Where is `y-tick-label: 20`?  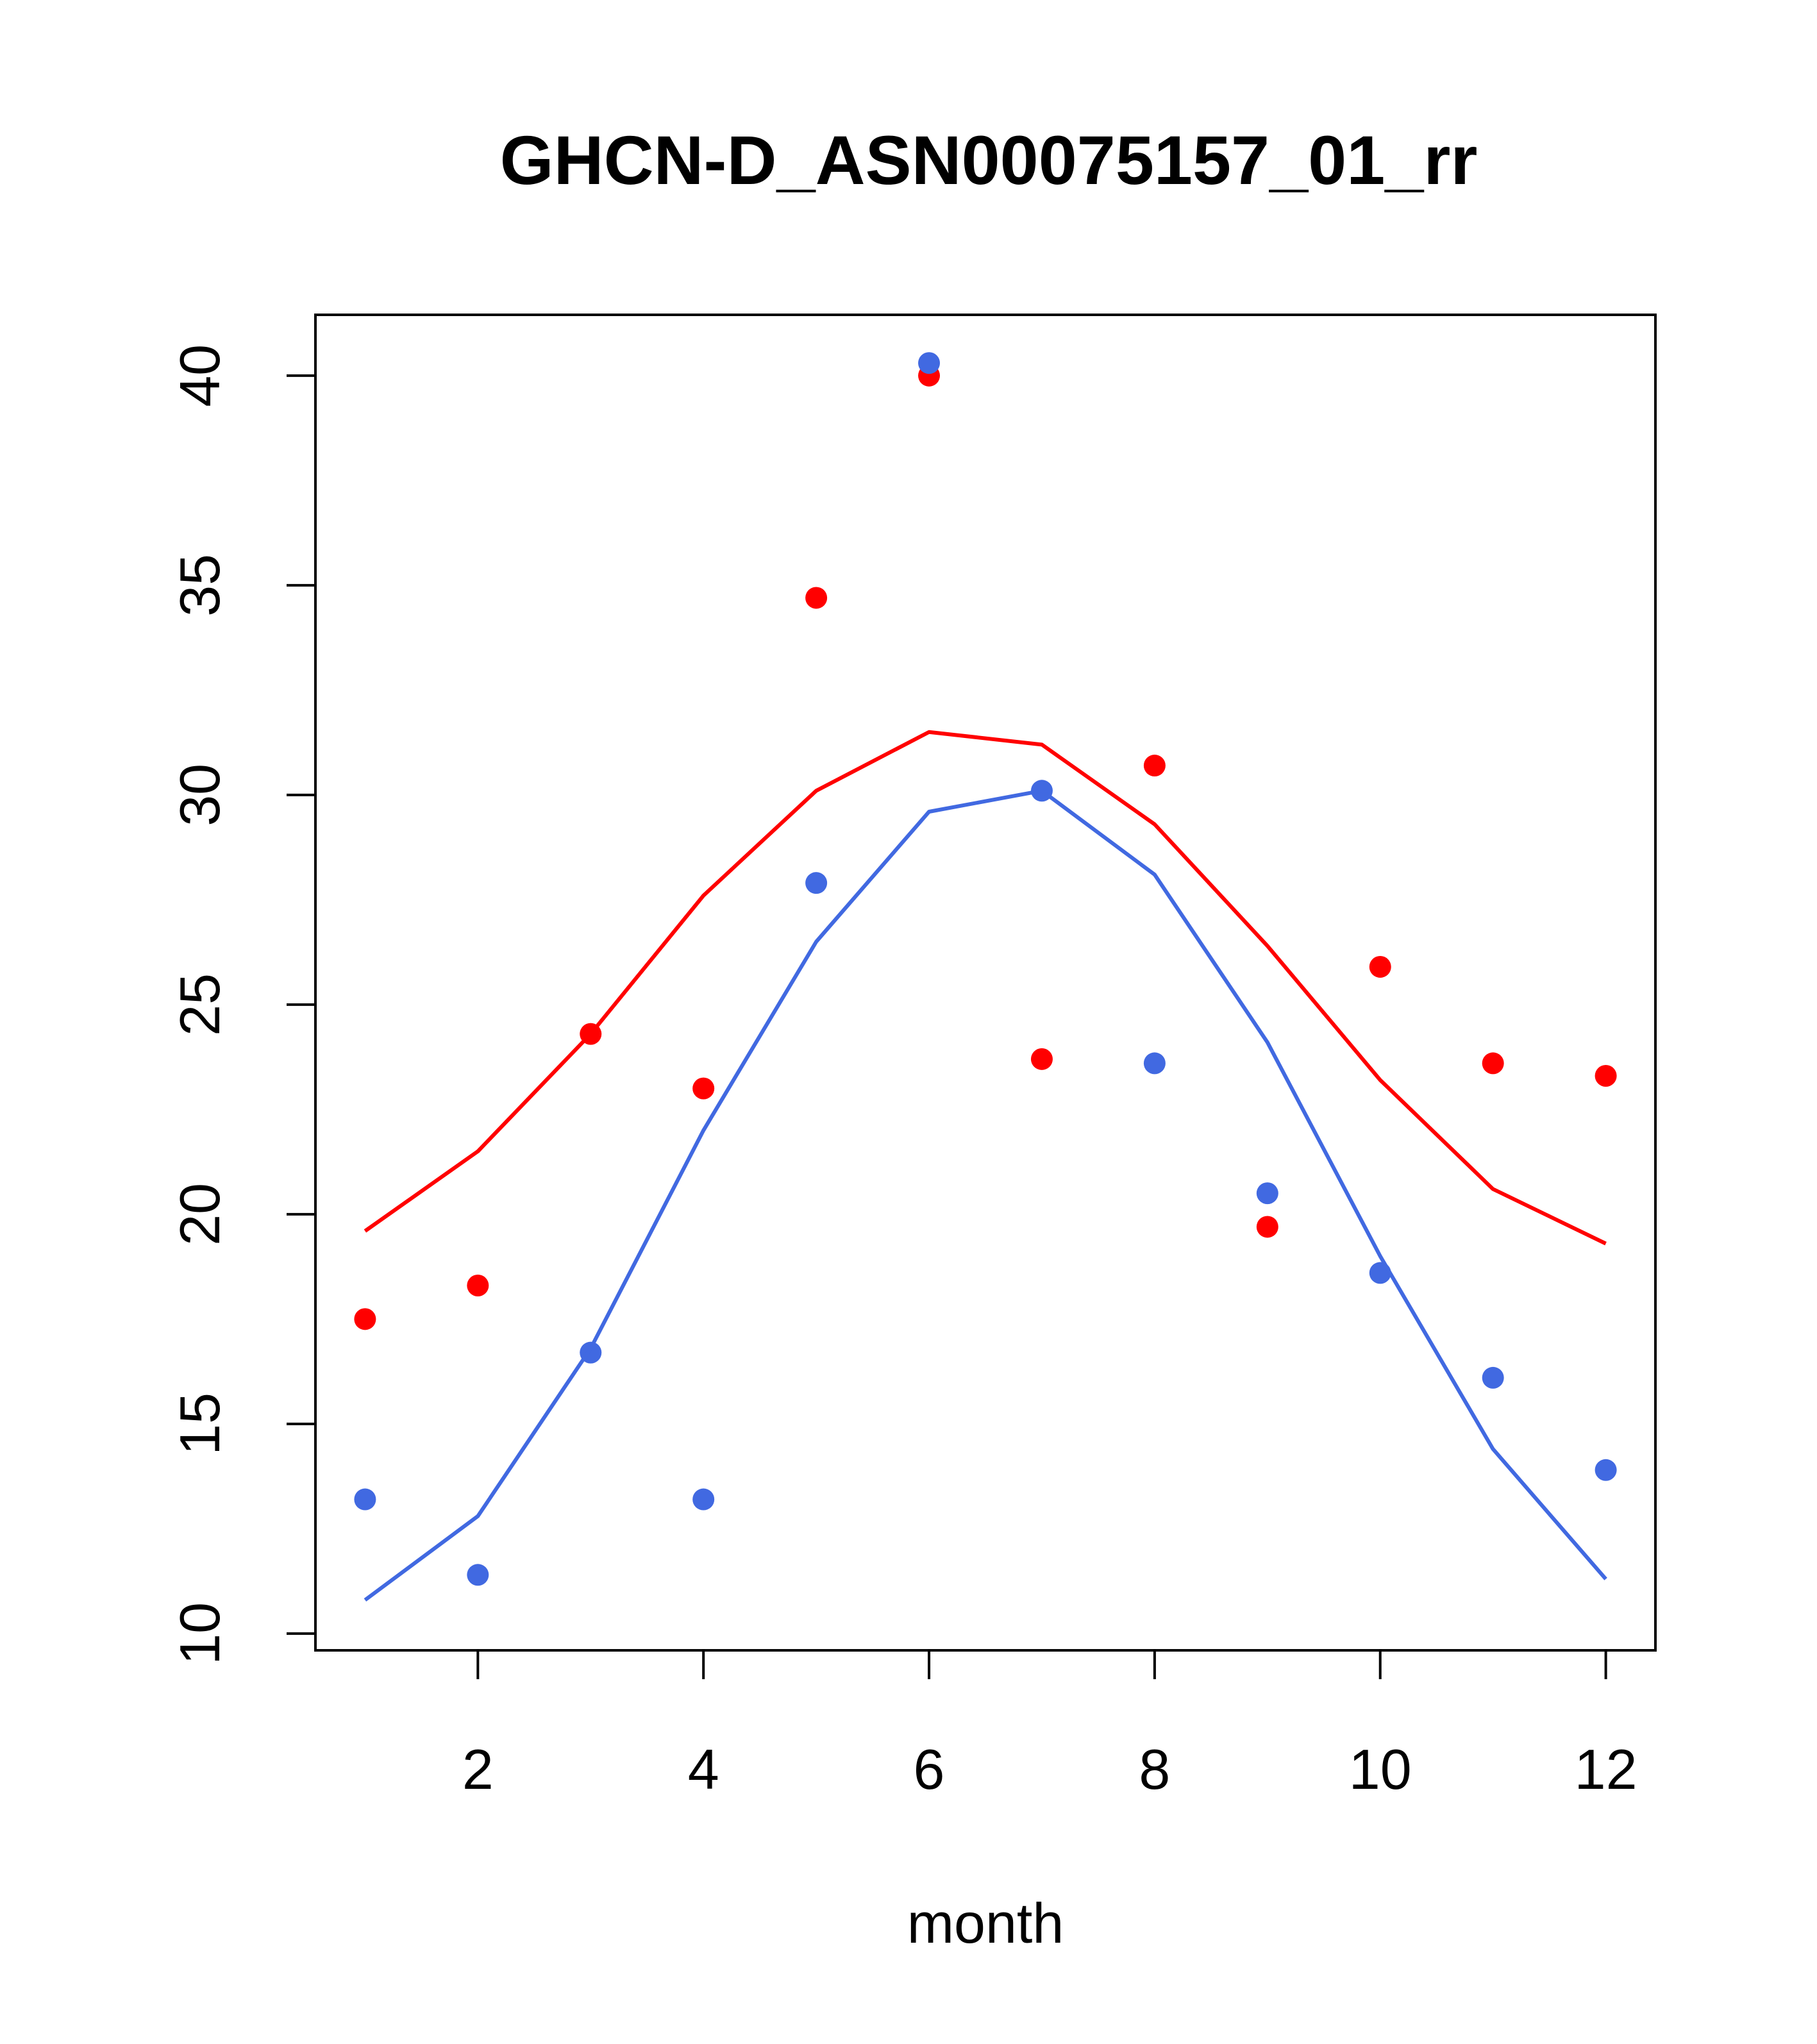
y-tick-label: 20 is located at coordinates (200, 1214).